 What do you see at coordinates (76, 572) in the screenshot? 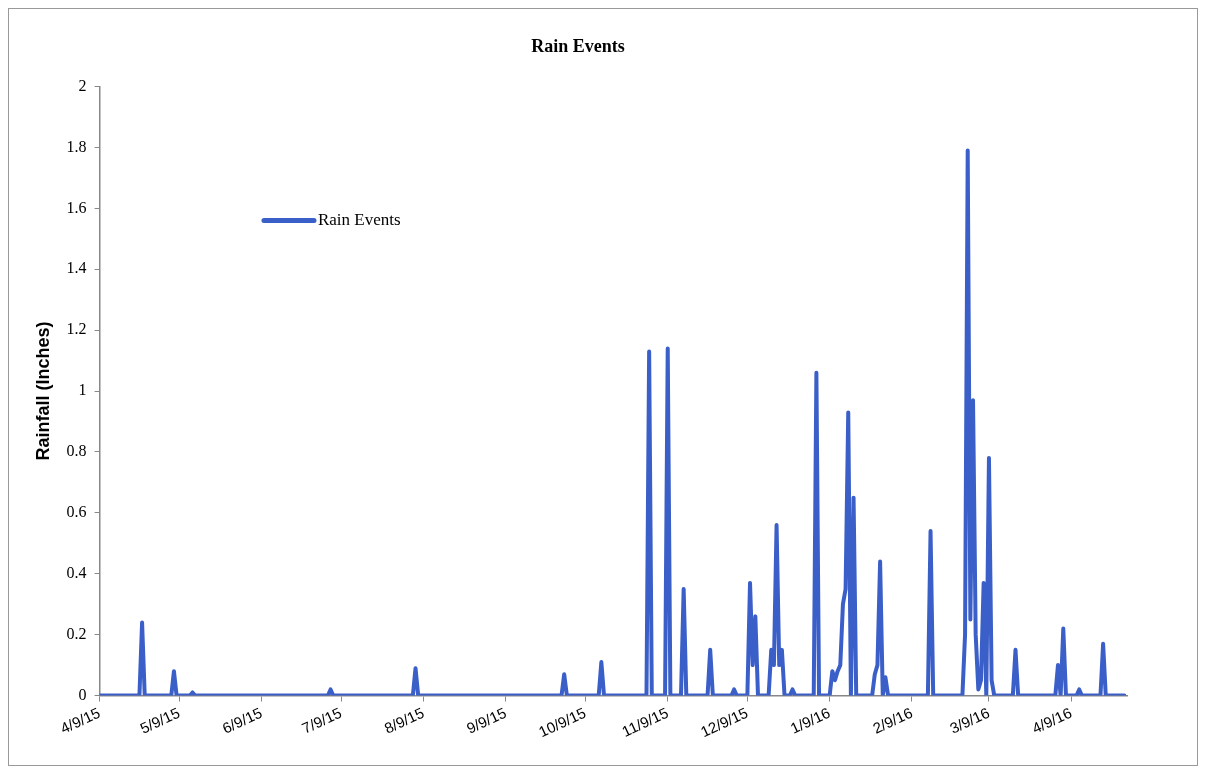
I see `y-tick-label: 0.4` at bounding box center [76, 572].